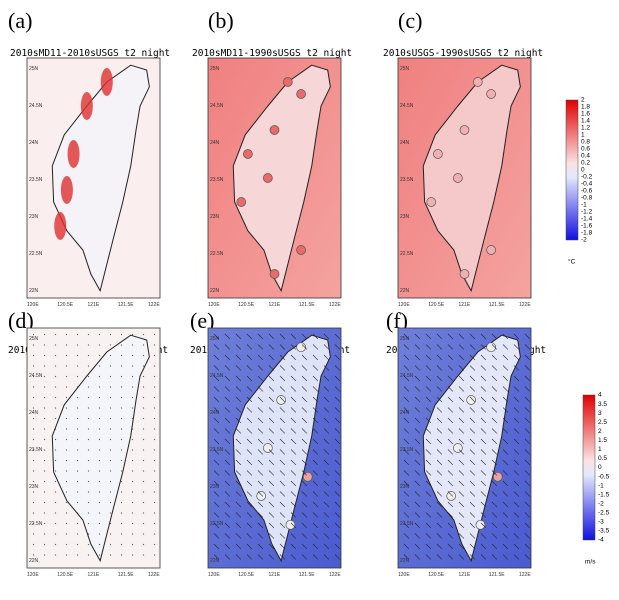 The width and height of the screenshot is (619, 600). Describe the element at coordinates (405, 561) in the screenshot. I see `y-tick-label: 22N` at that location.